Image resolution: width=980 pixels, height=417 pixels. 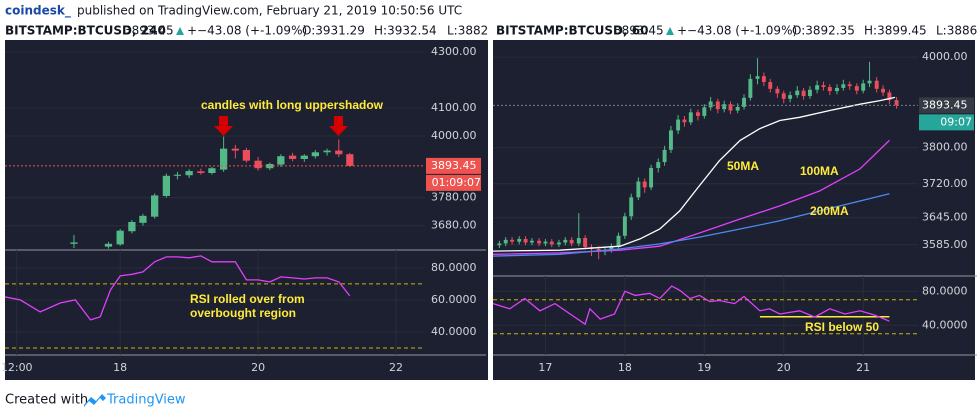 I want to click on x-tick-label: 21, so click(x=863, y=367).